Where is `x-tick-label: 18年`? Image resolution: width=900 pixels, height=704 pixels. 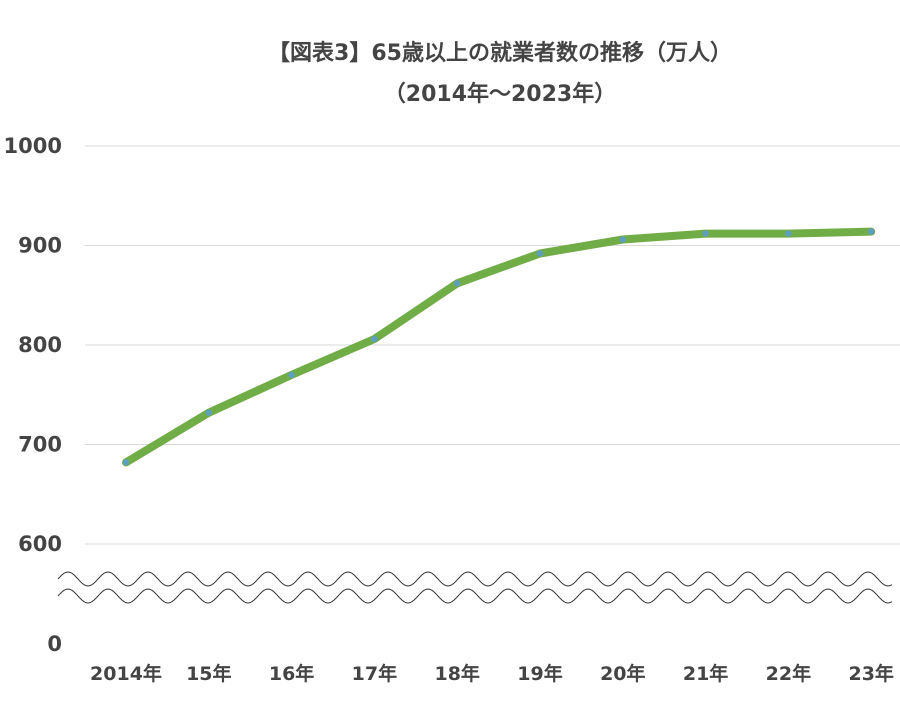
x-tick-label: 18年 is located at coordinates (456, 673).